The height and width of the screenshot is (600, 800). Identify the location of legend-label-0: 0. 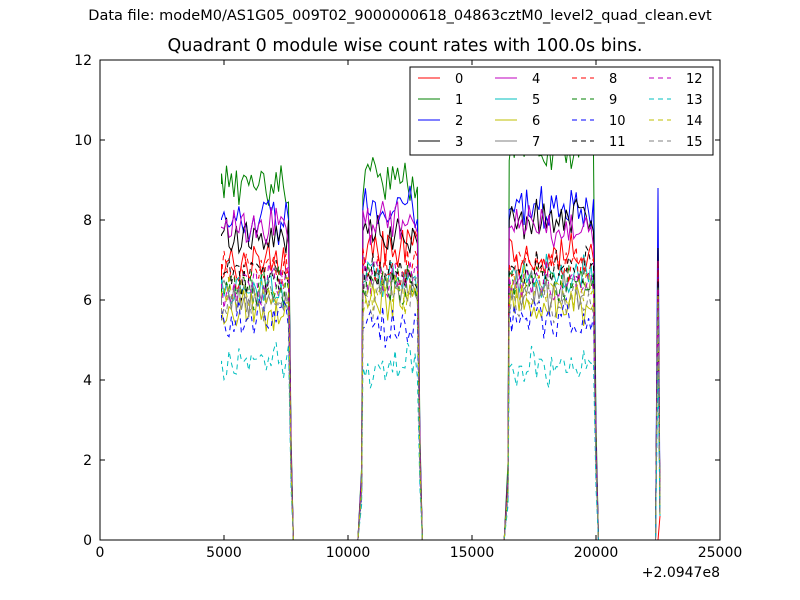
(459, 79).